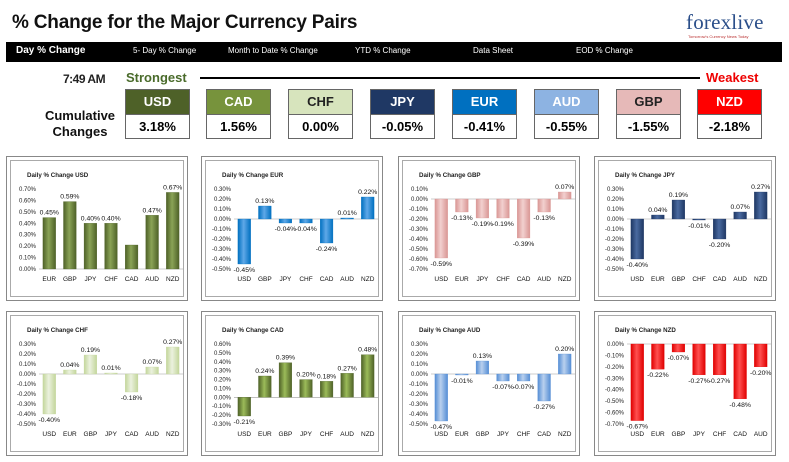  Describe the element at coordinates (720, 279) in the screenshot. I see `x-tick-label: CAD` at that location.